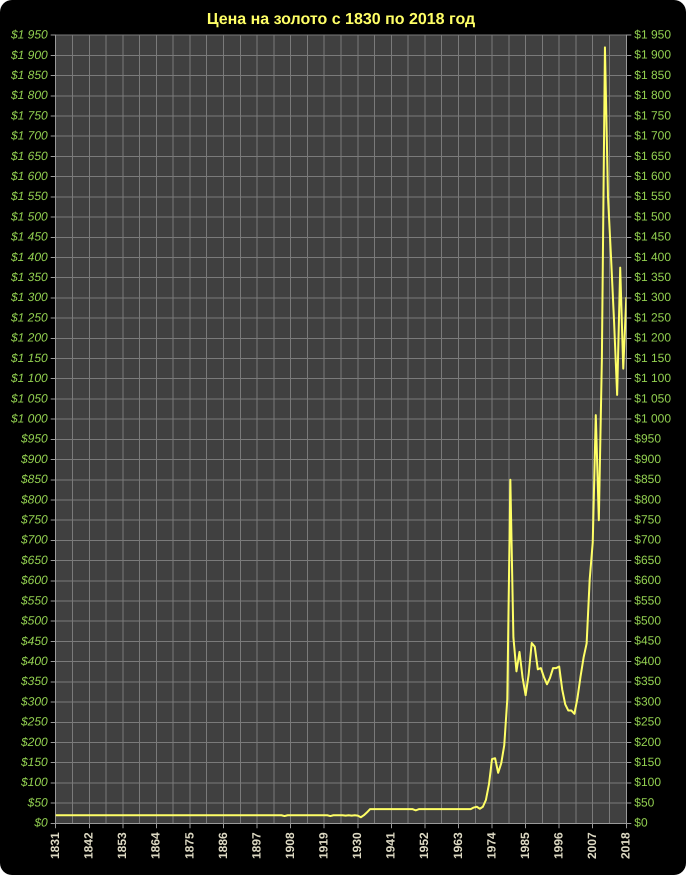 This screenshot has height=875, width=686. I want to click on y2-tick-label: $1 050, so click(653, 398).